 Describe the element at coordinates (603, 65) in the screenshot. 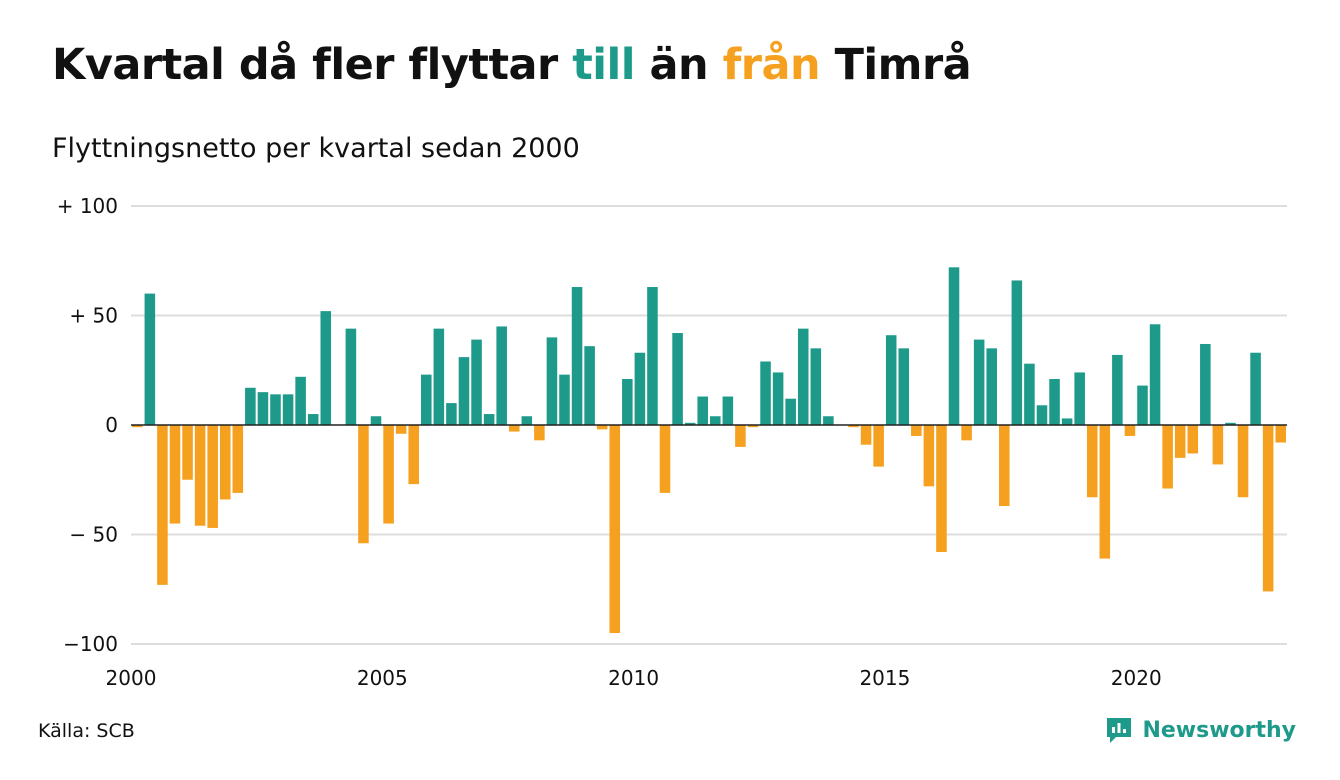

I see `title-highlight-till: till` at that location.